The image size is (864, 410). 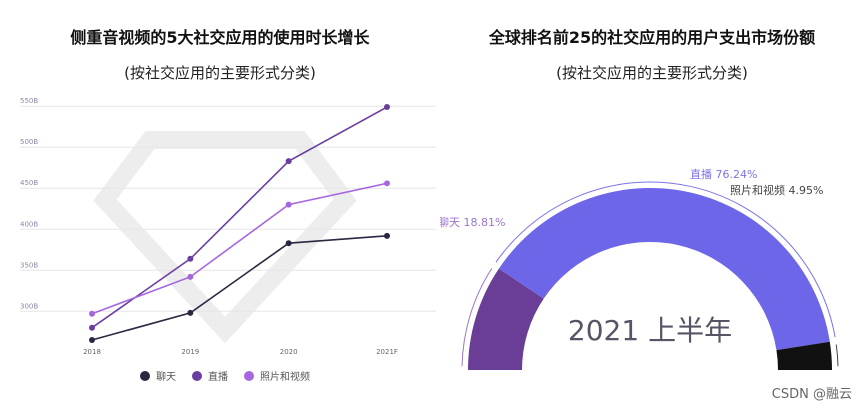 What do you see at coordinates (650, 330) in the screenshot?
I see `donut-center-label: 2021 上半年` at bounding box center [650, 330].